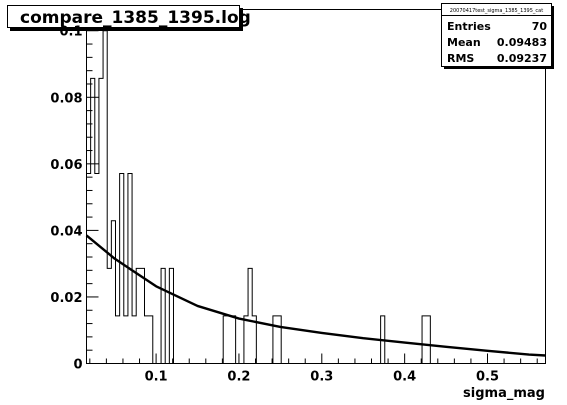 Image resolution: width=567 pixels, height=405 pixels. What do you see at coordinates (77, 365) in the screenshot?
I see `y-tick-label: 0` at bounding box center [77, 365].